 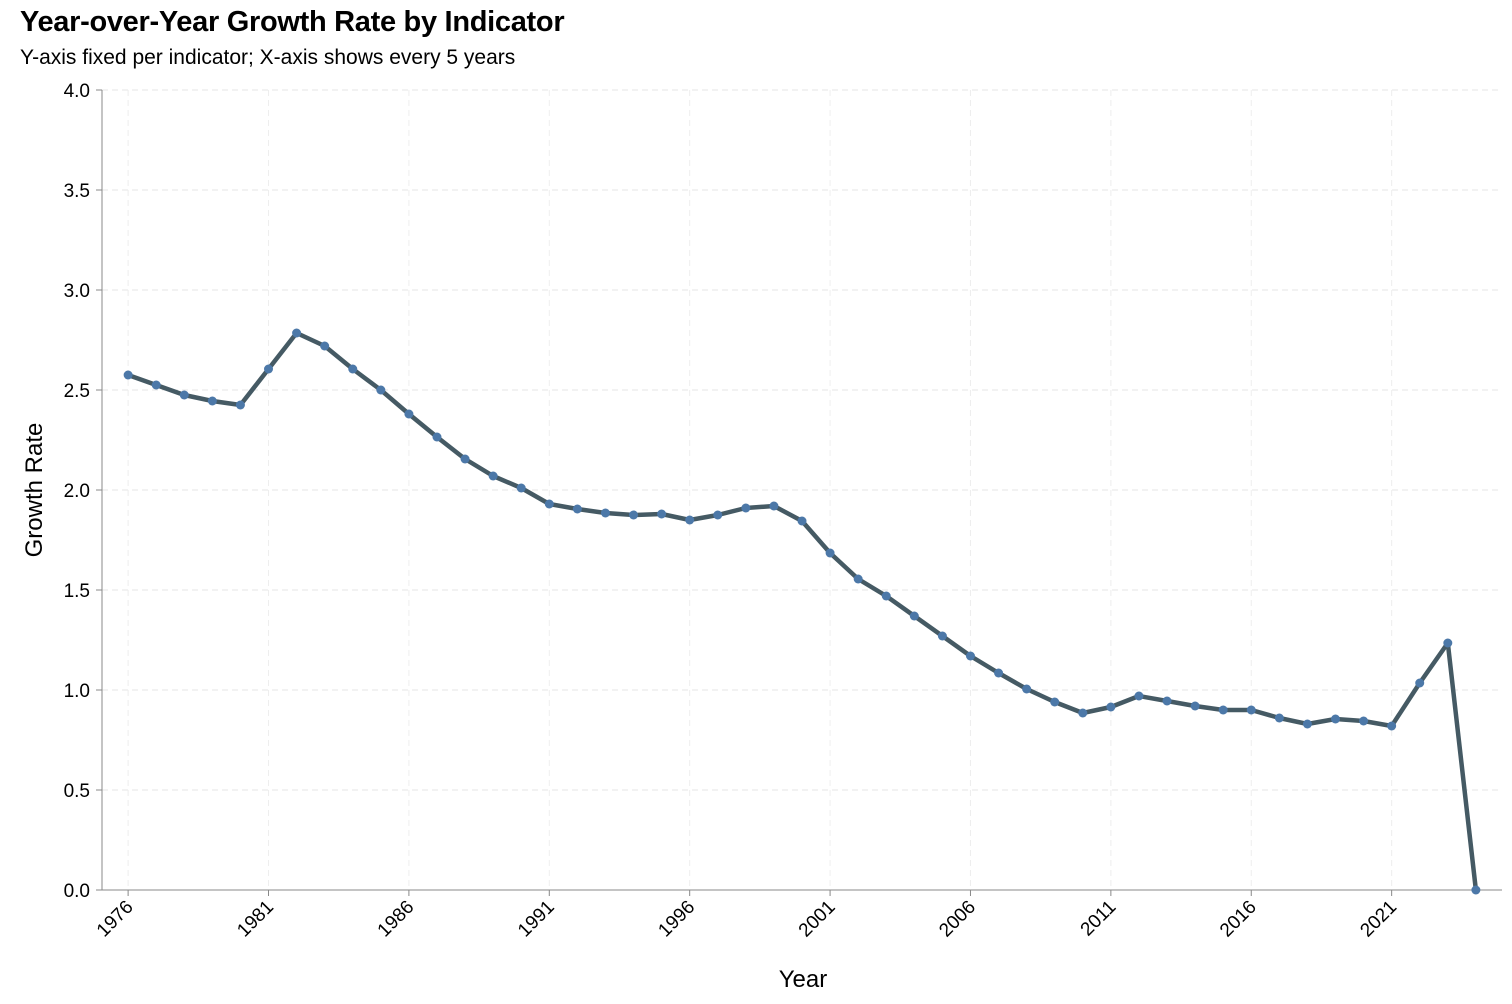 I want to click on x-tick-label: 1986, so click(x=396, y=919).